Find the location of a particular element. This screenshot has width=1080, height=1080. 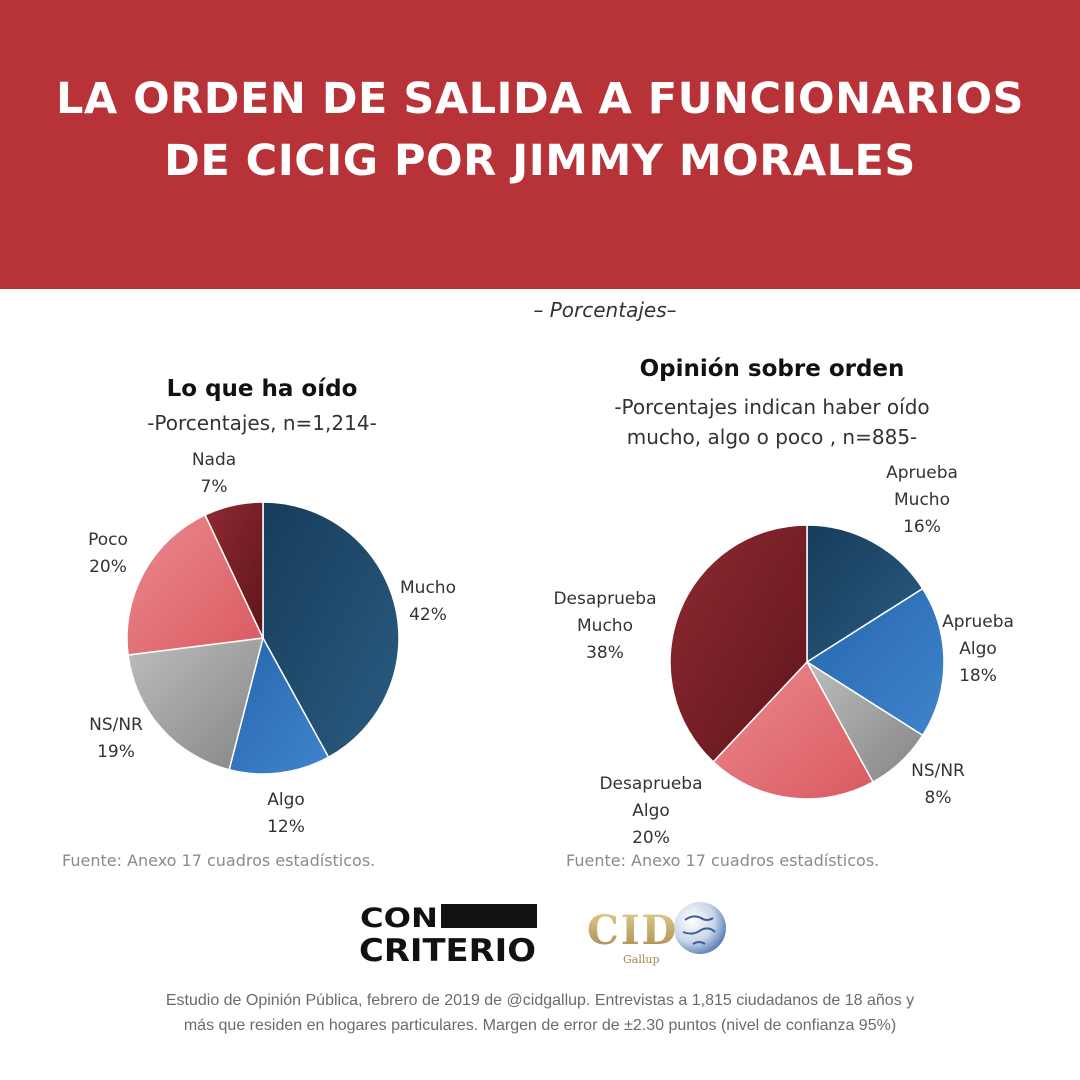

pie-1-slice-poco is located at coordinates (195, 584).